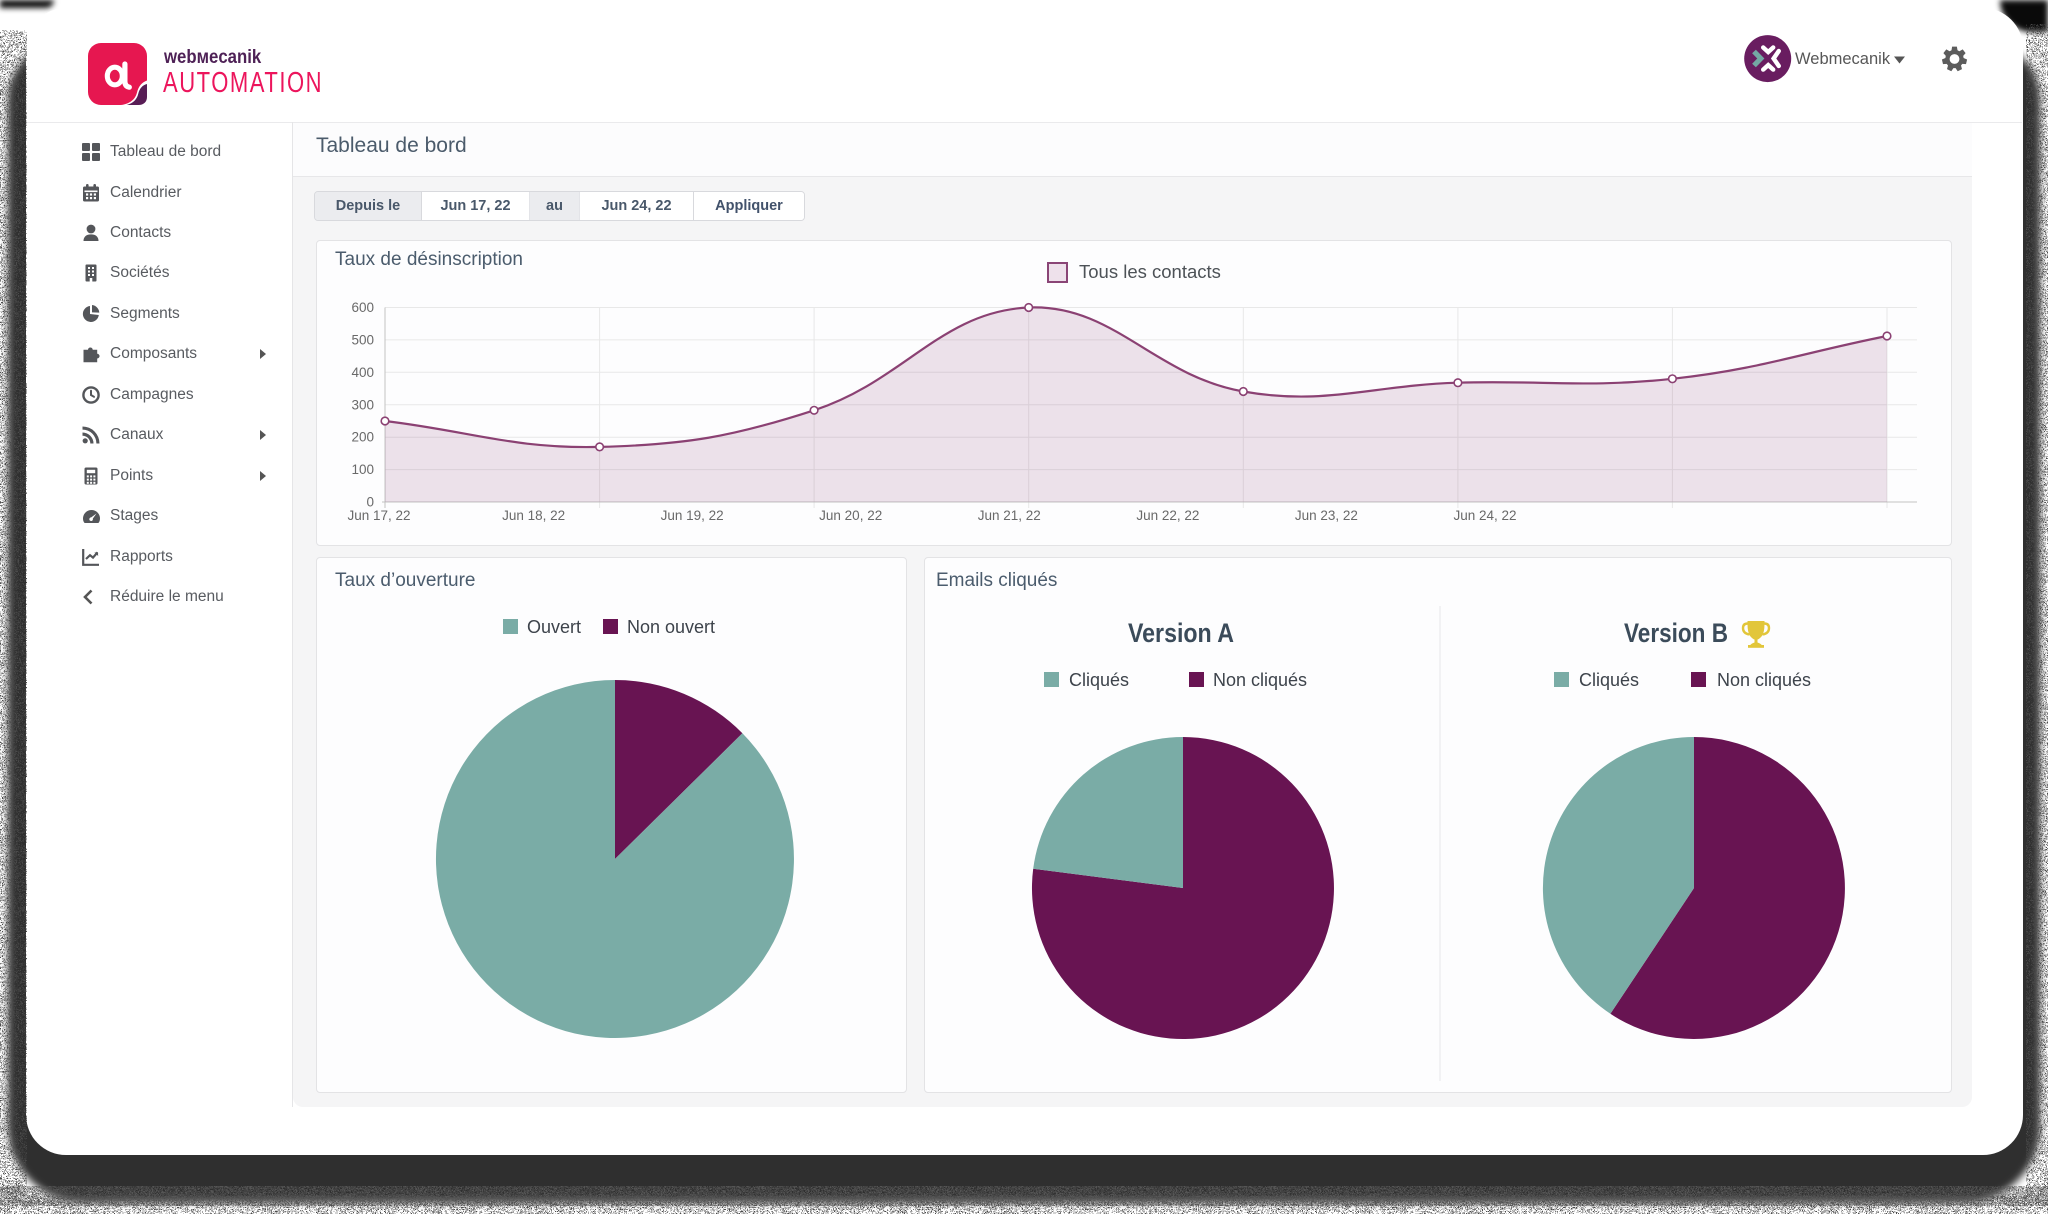 This screenshot has height=1214, width=2048. What do you see at coordinates (692, 515) in the screenshot?
I see `svg-text: Jun 19, 22` at bounding box center [692, 515].